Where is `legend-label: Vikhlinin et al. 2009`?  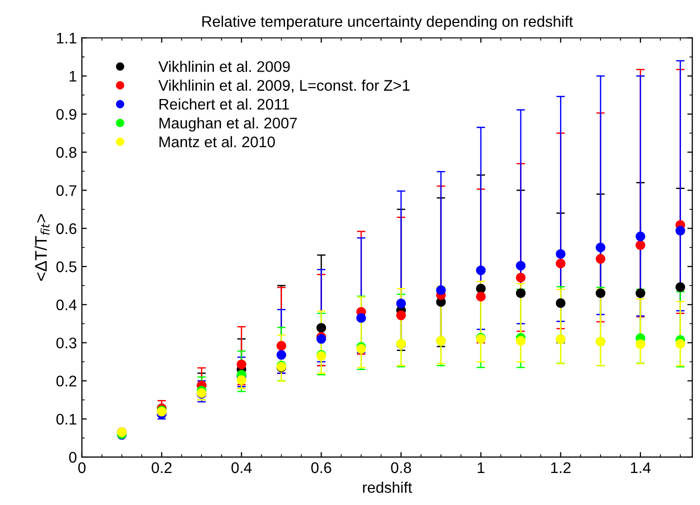
legend-label: Vikhlinin et al. 2009 is located at coordinates (224, 66).